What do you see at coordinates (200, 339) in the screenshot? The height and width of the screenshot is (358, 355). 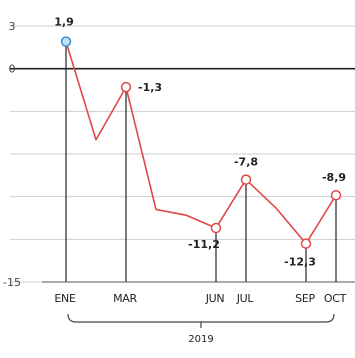 I see `year-label: 2019` at bounding box center [200, 339].